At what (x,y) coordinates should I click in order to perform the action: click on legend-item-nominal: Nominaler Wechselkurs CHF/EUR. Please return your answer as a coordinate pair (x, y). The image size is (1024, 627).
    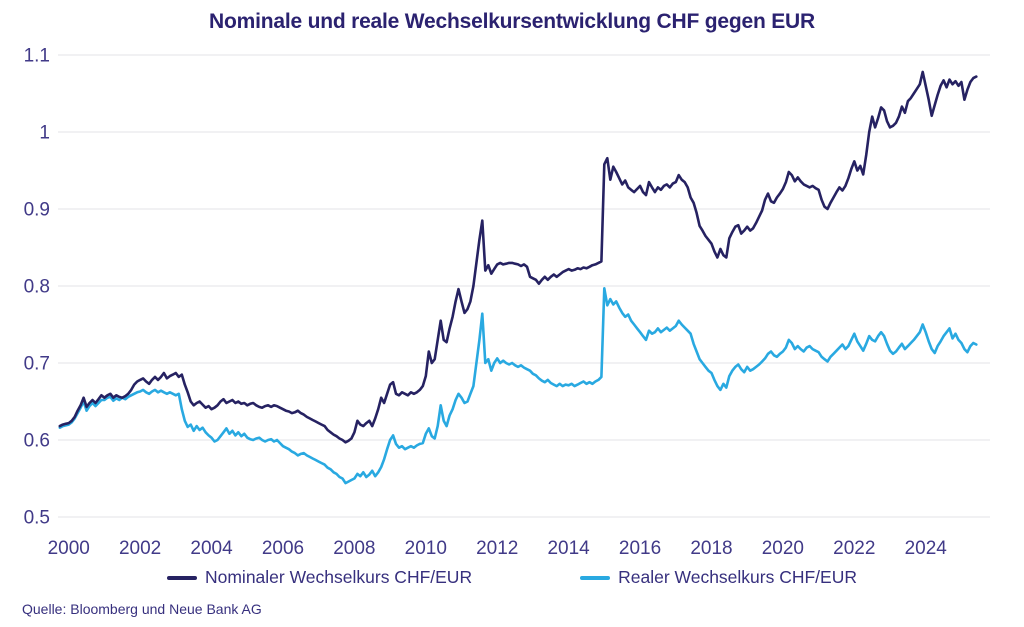
    Looking at the image, I should click on (319, 577).